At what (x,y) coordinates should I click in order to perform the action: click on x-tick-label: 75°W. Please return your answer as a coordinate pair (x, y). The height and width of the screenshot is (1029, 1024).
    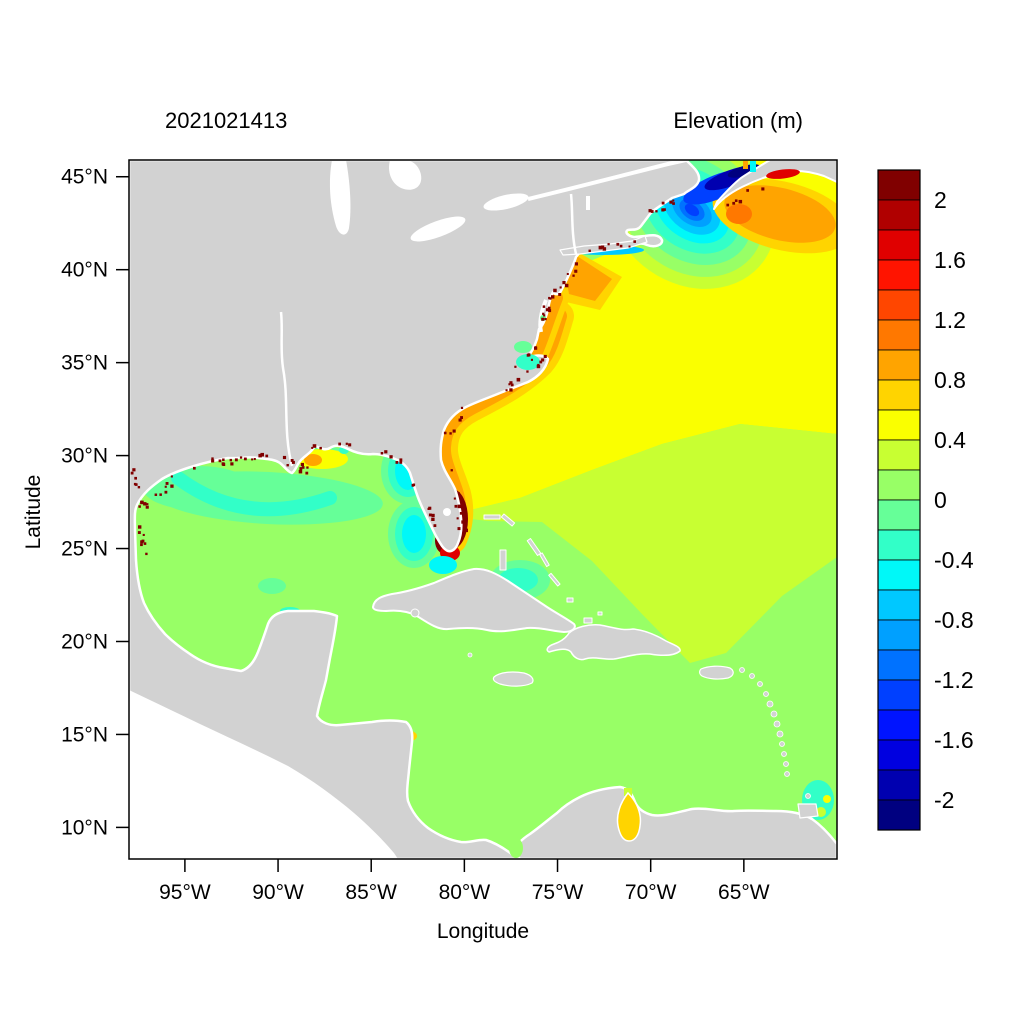
    Looking at the image, I should click on (558, 892).